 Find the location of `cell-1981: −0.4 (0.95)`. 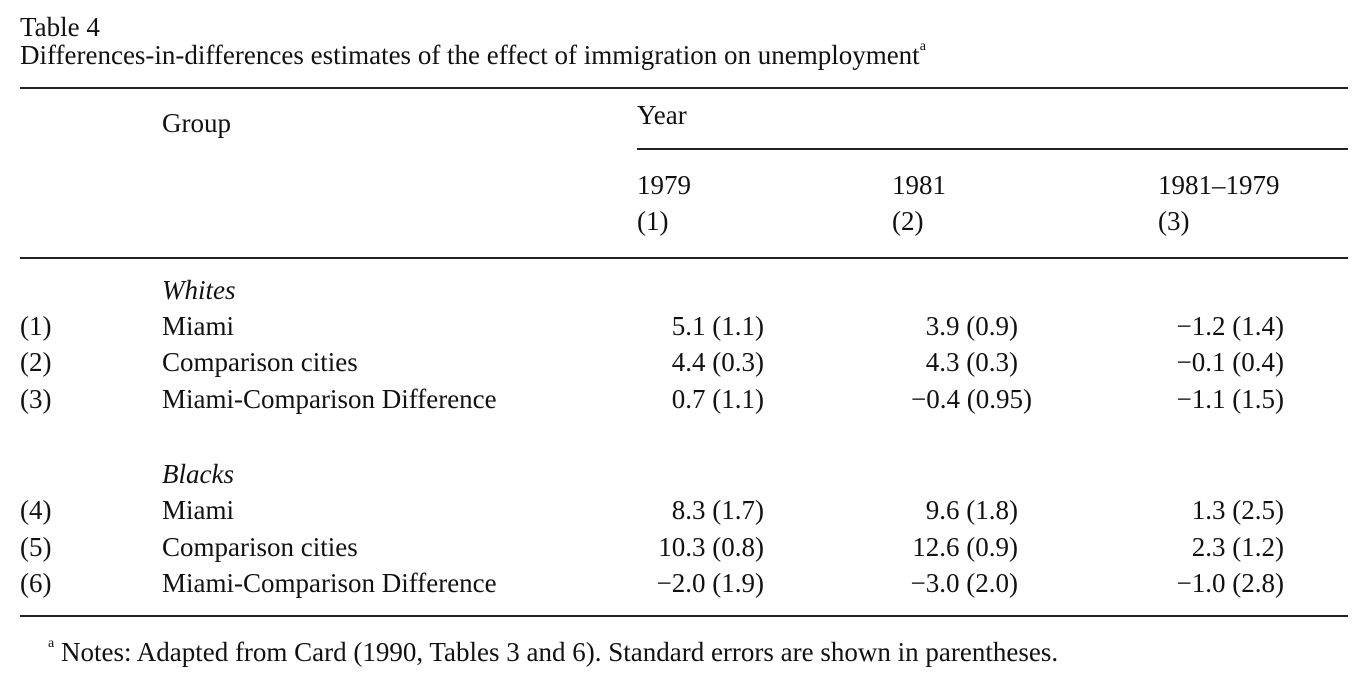

cell-1981: −0.4 (0.95) is located at coordinates (971, 399).